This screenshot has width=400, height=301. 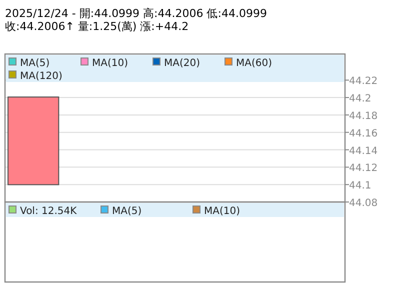 I want to click on y-tick-label: 44.18, so click(x=363, y=116).